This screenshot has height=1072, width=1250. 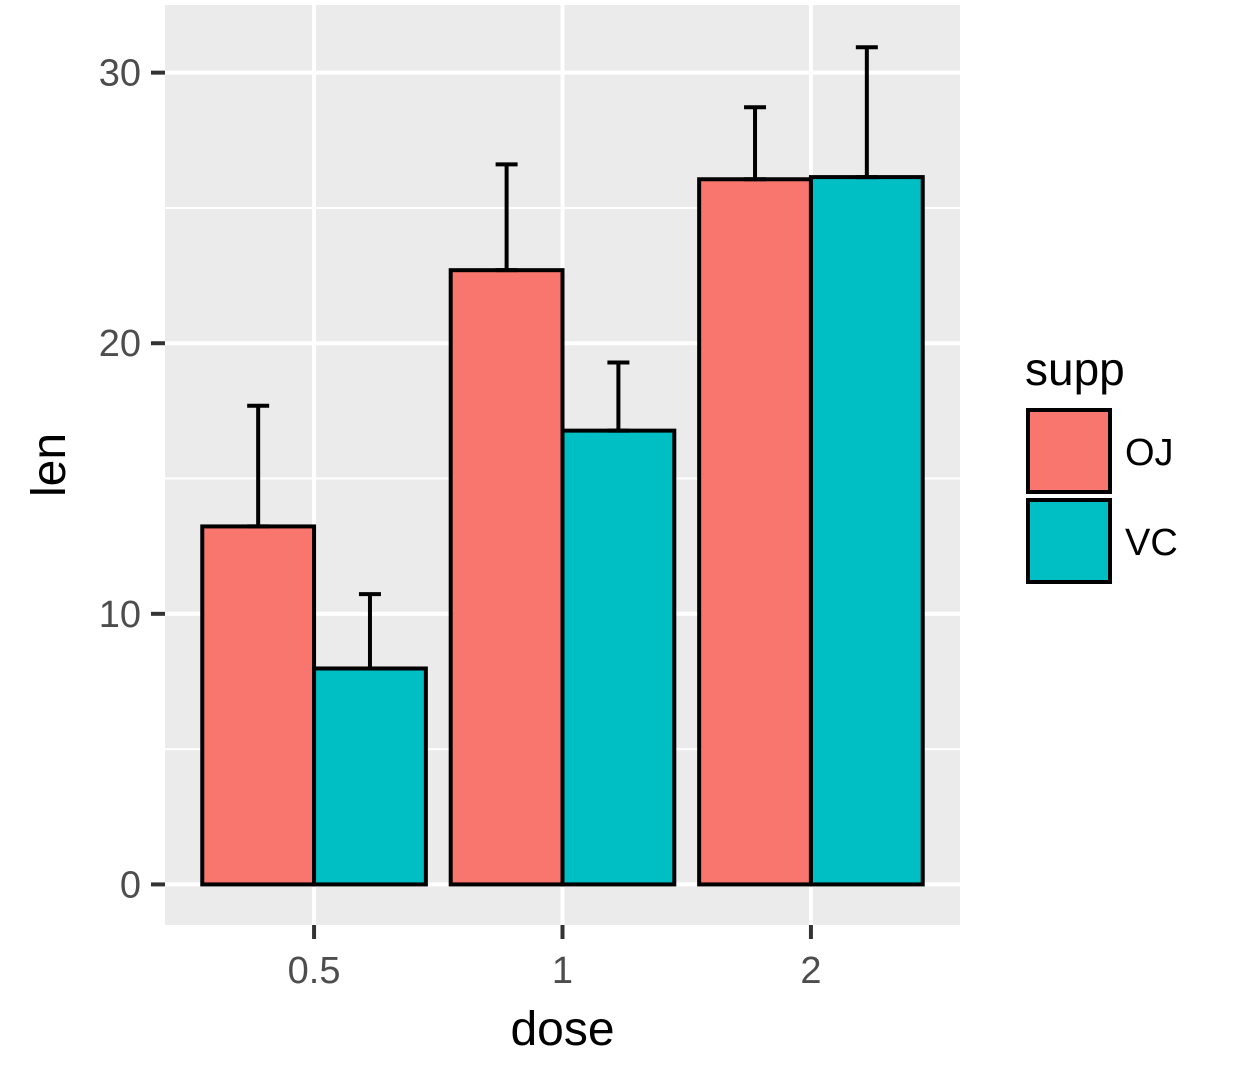 I want to click on x-tick-label: 2, so click(x=810, y=971).